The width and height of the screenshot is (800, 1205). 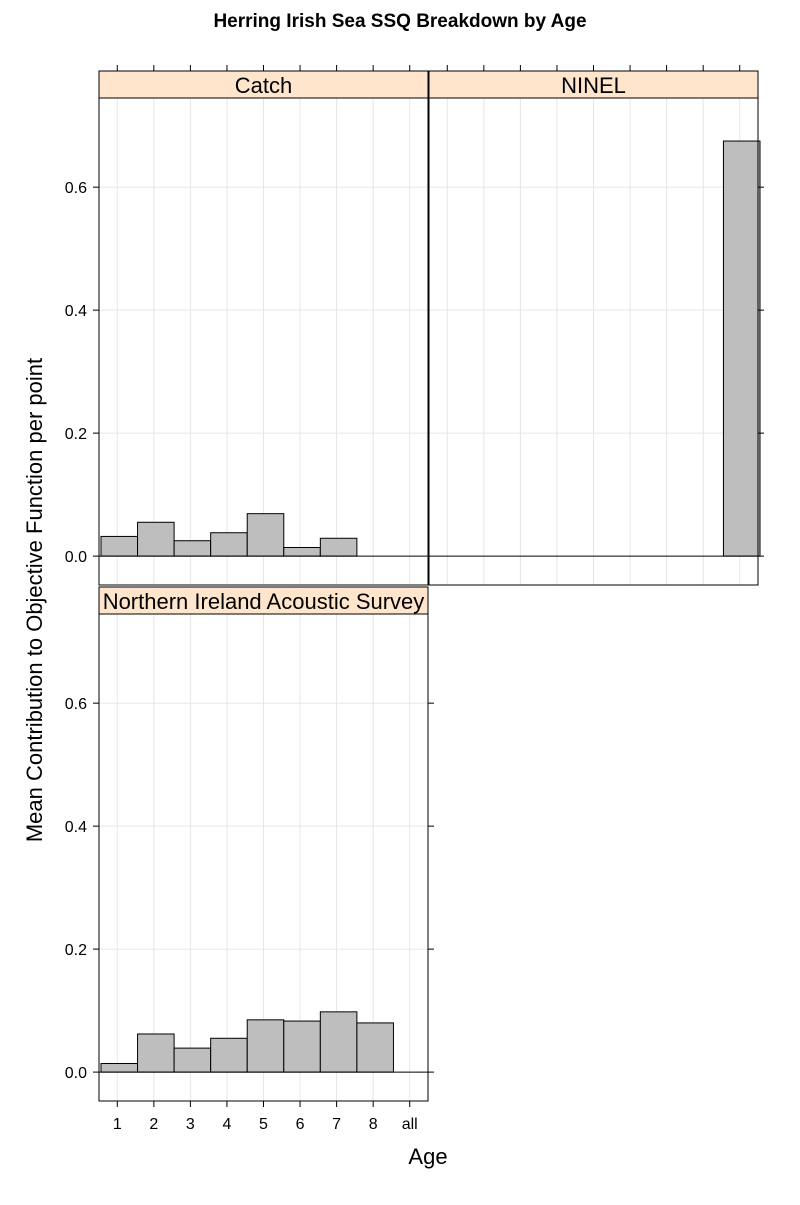 I want to click on strip-label: NINEL, so click(x=593, y=85).